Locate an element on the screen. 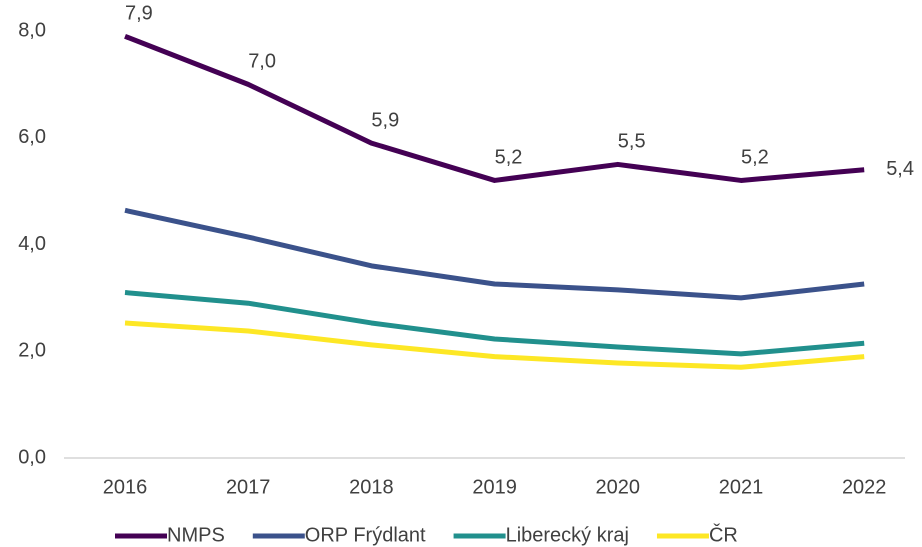 The width and height of the screenshot is (922, 547). data-label: 7,0 is located at coordinates (262, 62).